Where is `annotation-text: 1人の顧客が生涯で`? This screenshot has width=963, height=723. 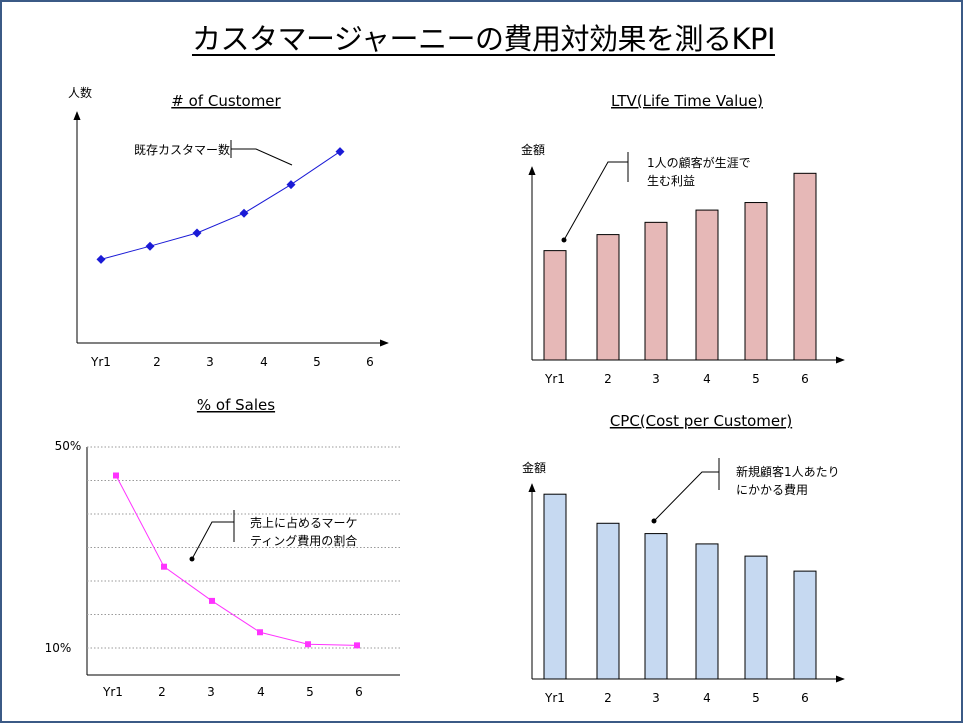
annotation-text: 1人の顧客が生涯で is located at coordinates (699, 162).